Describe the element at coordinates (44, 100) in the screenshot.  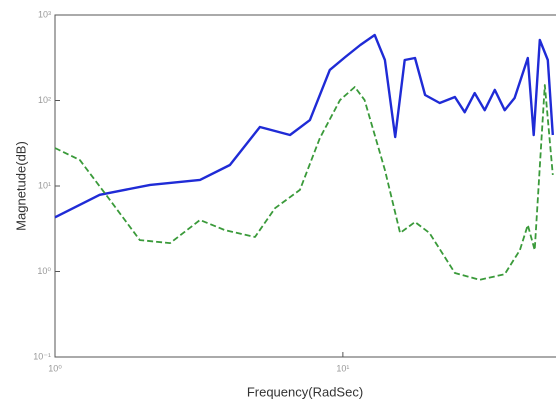
I see `y-tick-label: 10²` at that location.